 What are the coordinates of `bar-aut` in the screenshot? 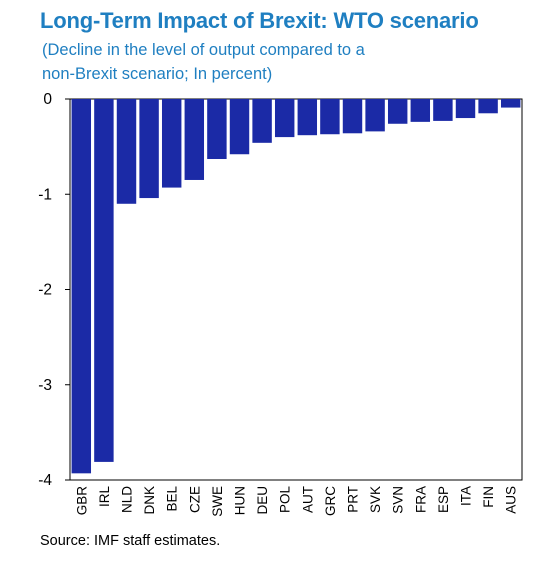 It's located at (307, 117).